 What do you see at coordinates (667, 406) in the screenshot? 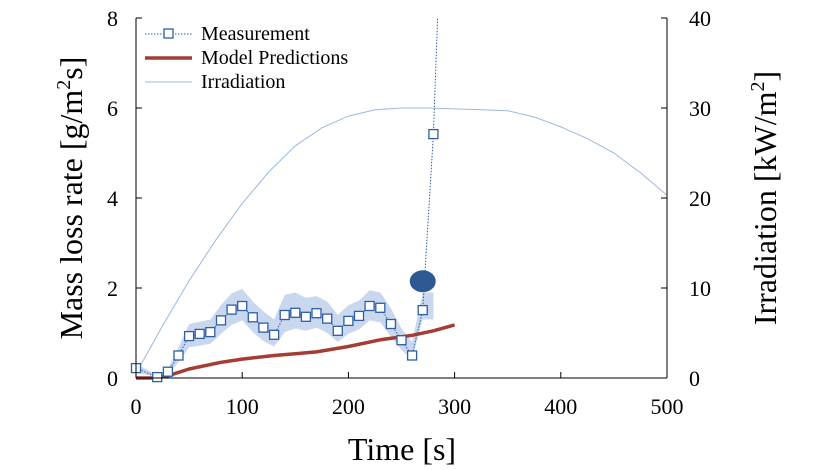
I see `x-tick-label: 500` at bounding box center [667, 406].